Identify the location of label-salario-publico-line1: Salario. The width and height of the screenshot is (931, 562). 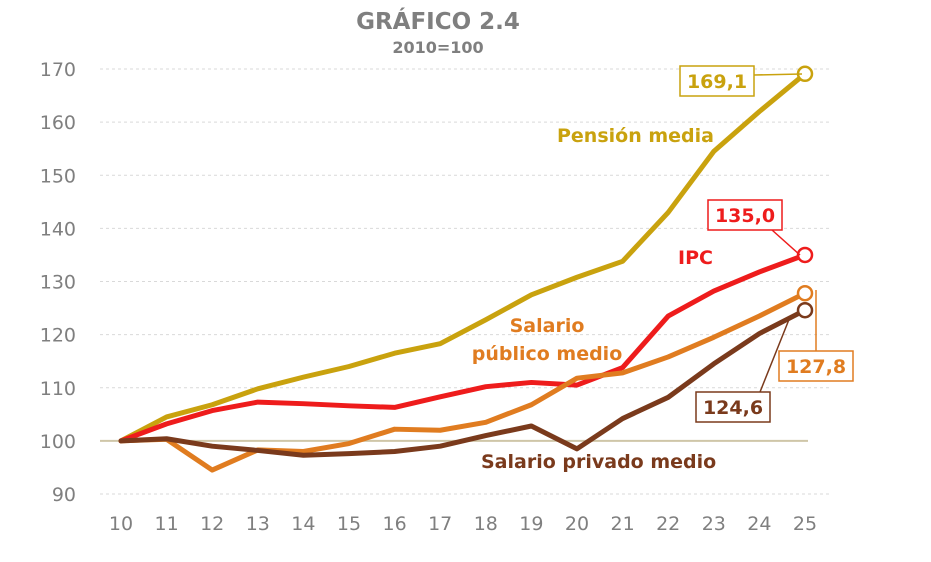
(547, 326).